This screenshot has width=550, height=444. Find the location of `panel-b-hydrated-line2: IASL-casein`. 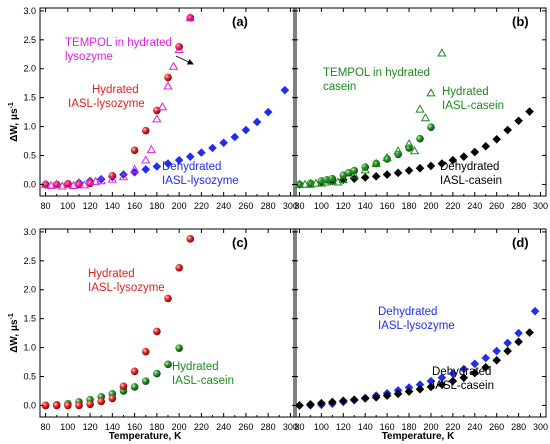

panel-b-hydrated-line2: IASL-casein is located at coordinates (473, 106).